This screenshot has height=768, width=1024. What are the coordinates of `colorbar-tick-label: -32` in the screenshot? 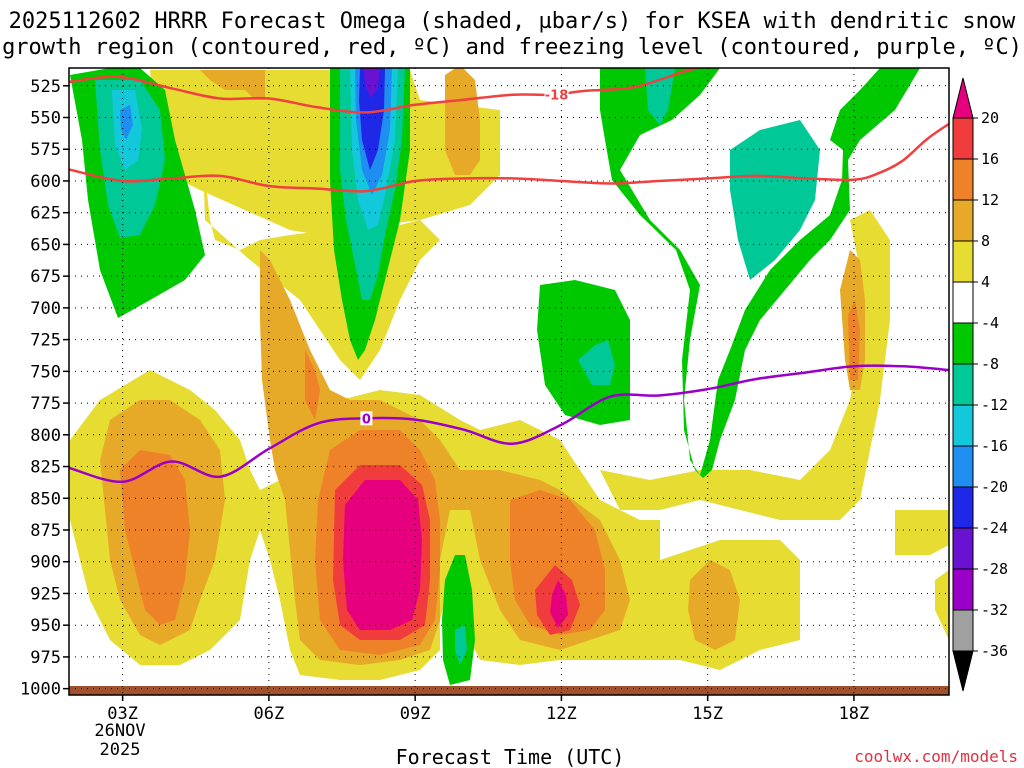 It's located at (994, 610).